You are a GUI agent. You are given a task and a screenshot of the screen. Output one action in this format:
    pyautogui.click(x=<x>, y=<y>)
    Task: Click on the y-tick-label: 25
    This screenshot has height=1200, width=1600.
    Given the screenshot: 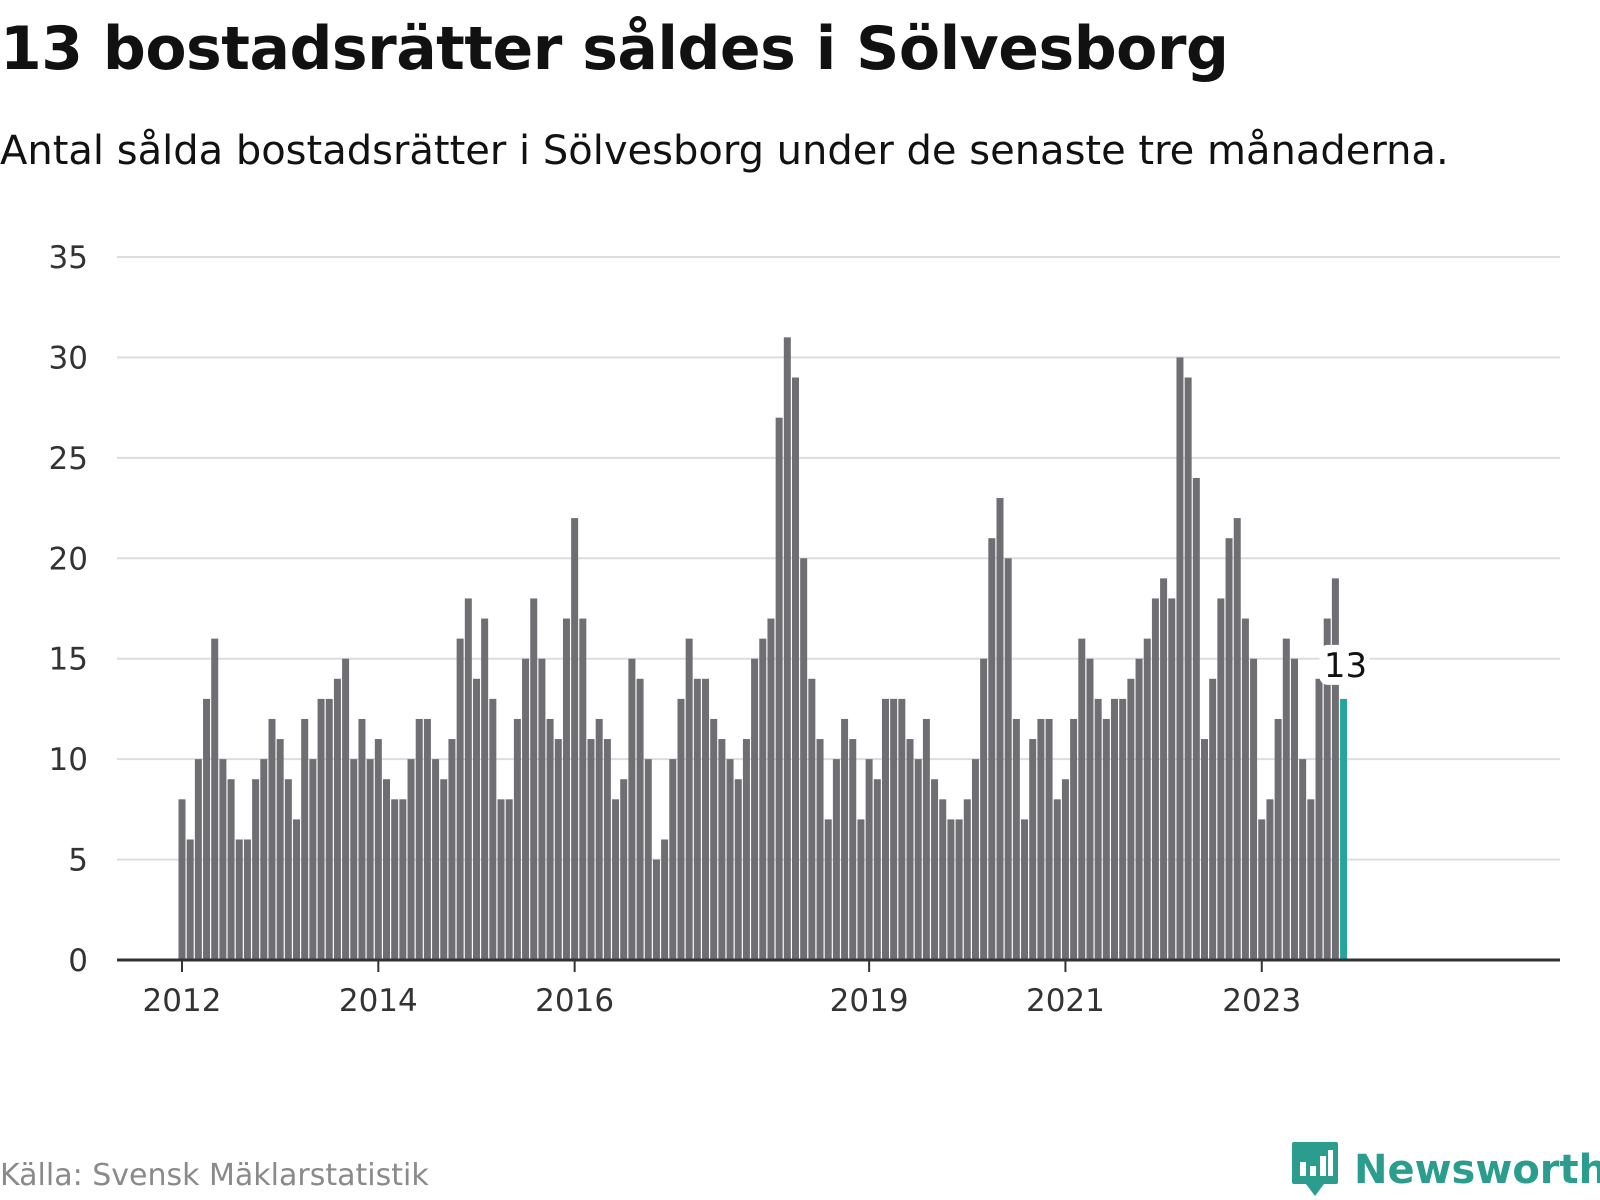 What is the action you would take?
    pyautogui.click(x=68, y=459)
    